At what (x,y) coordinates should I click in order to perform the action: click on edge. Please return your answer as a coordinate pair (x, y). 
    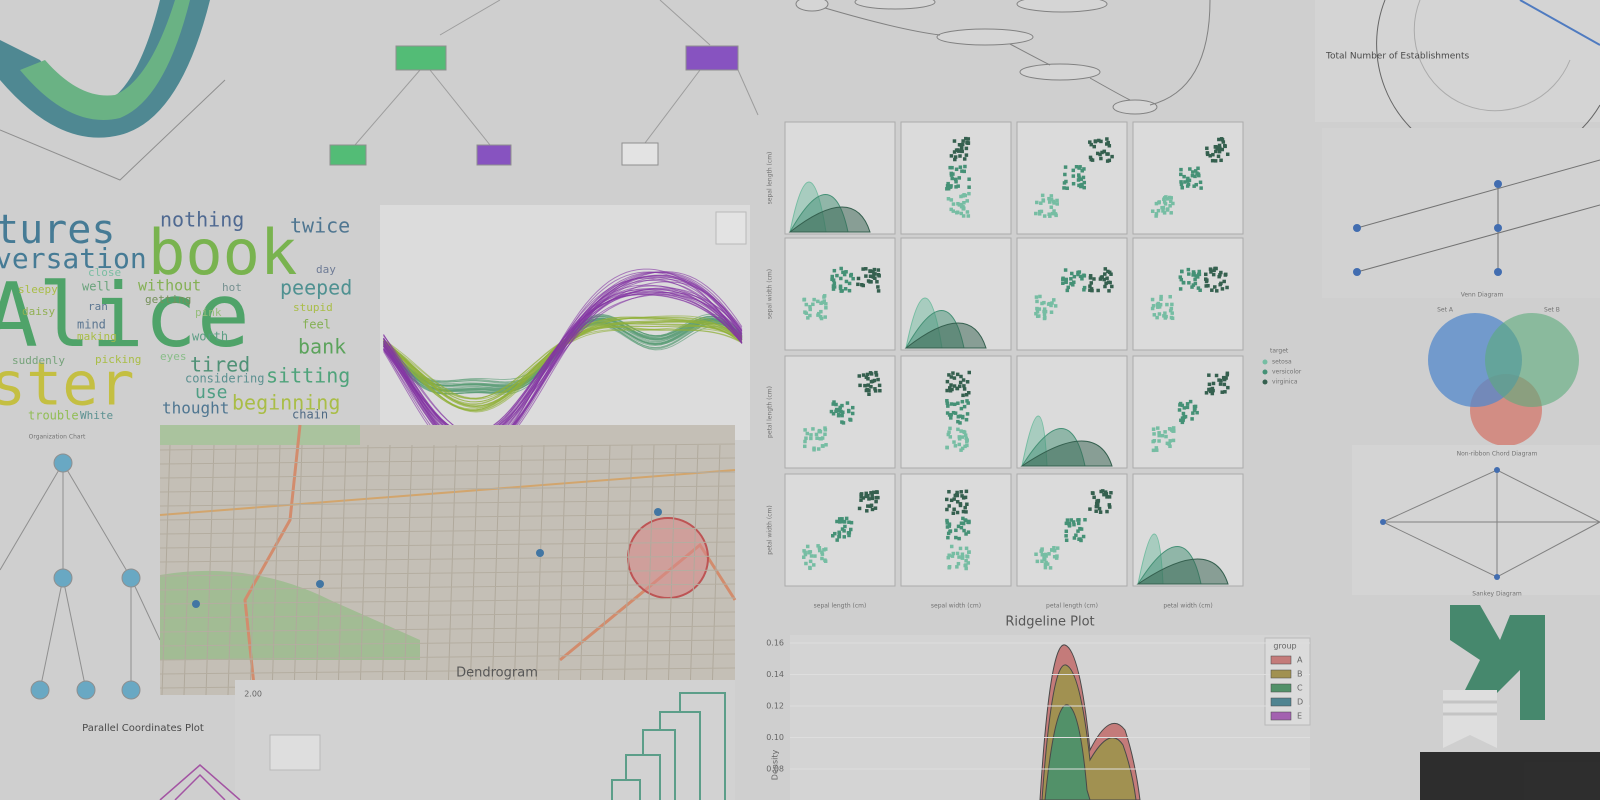
    Looking at the image, I should click on (1478, 194).